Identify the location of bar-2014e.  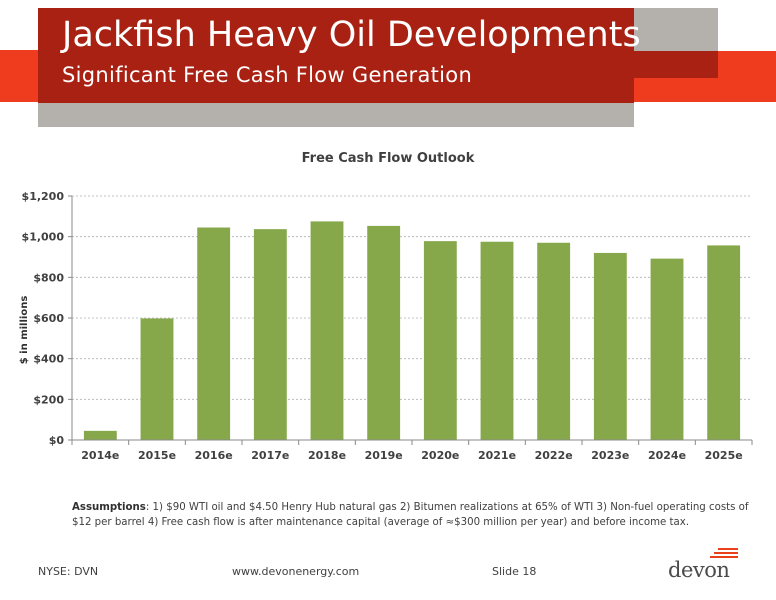
(100, 435).